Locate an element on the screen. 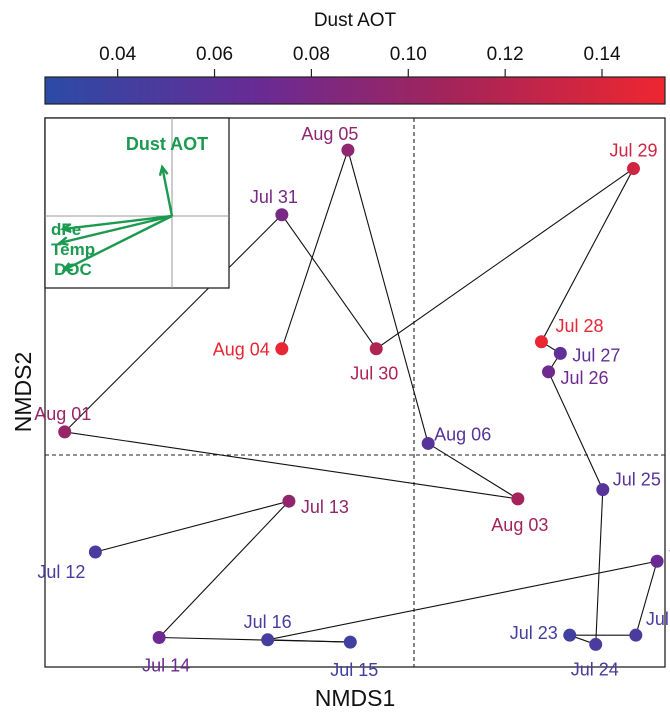 Image resolution: width=670 pixels, height=728 pixels. point-label: Aug 03 is located at coordinates (519, 525).